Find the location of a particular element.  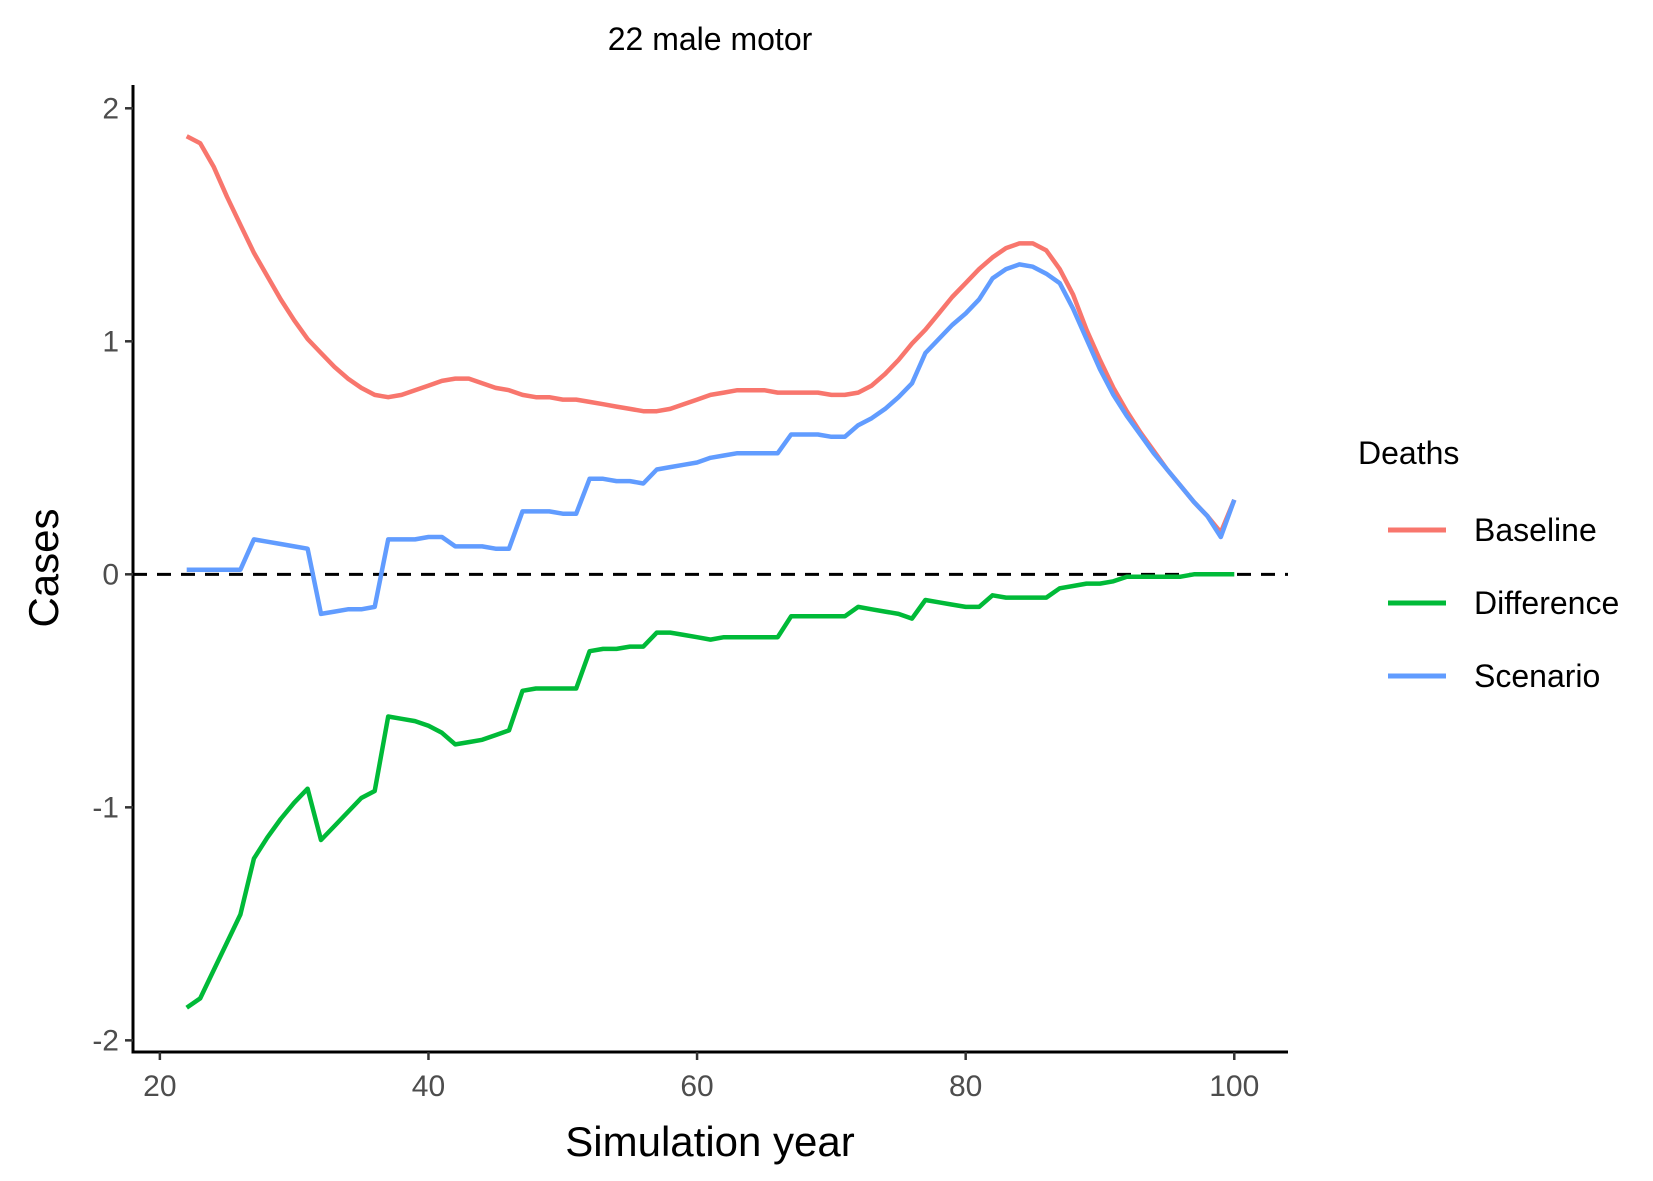

y-ticks: -2 -1 0 1 2 is located at coordinates (112, 574).